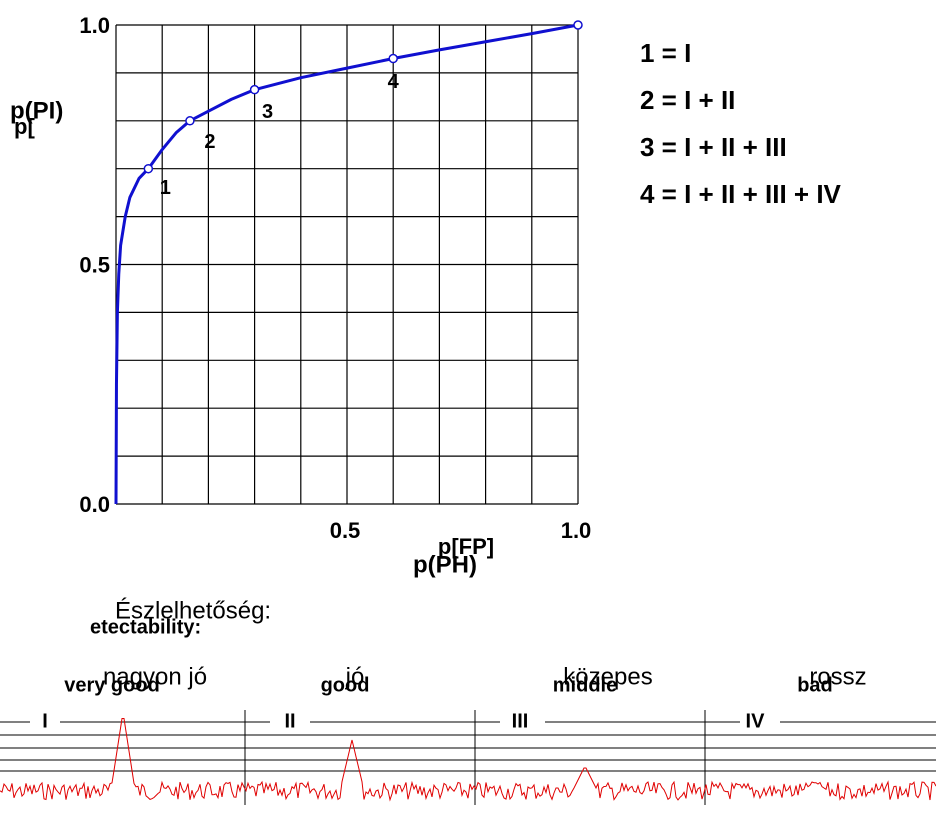 The width and height of the screenshot is (936, 826). Describe the element at coordinates (193, 610) in the screenshot. I see `section-title: Észlelhetőség:` at that location.